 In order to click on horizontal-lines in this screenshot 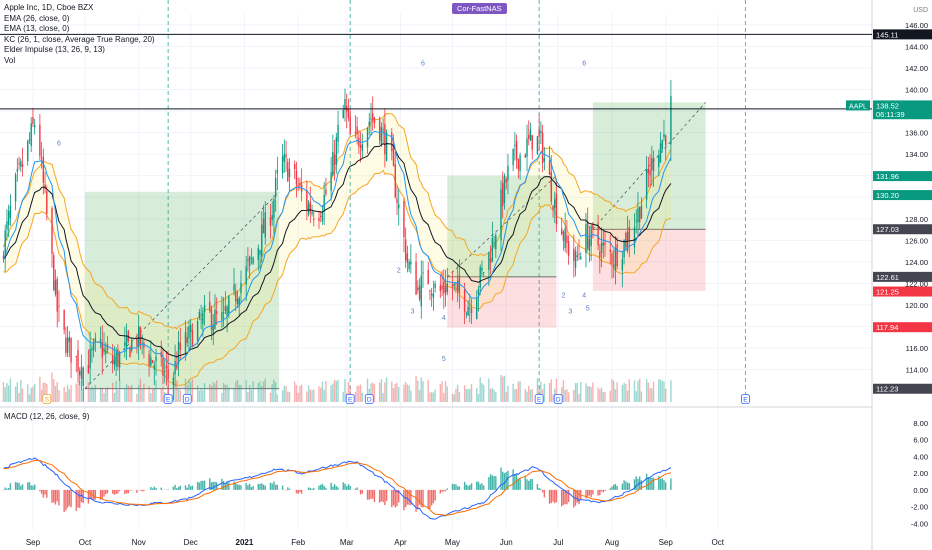, I will do `click(436, 71)`.